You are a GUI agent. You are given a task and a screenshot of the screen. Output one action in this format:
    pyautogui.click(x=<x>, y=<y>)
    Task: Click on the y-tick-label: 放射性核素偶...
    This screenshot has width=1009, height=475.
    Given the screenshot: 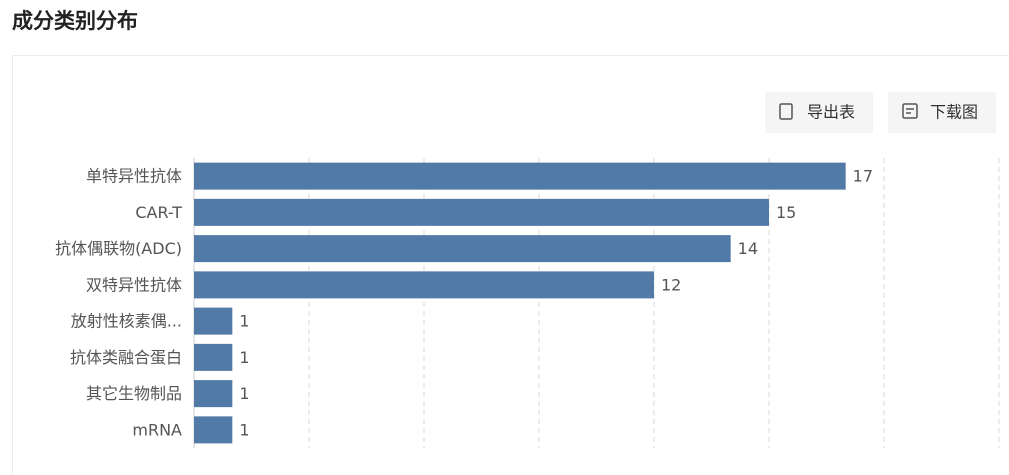 What is the action you would take?
    pyautogui.click(x=126, y=321)
    